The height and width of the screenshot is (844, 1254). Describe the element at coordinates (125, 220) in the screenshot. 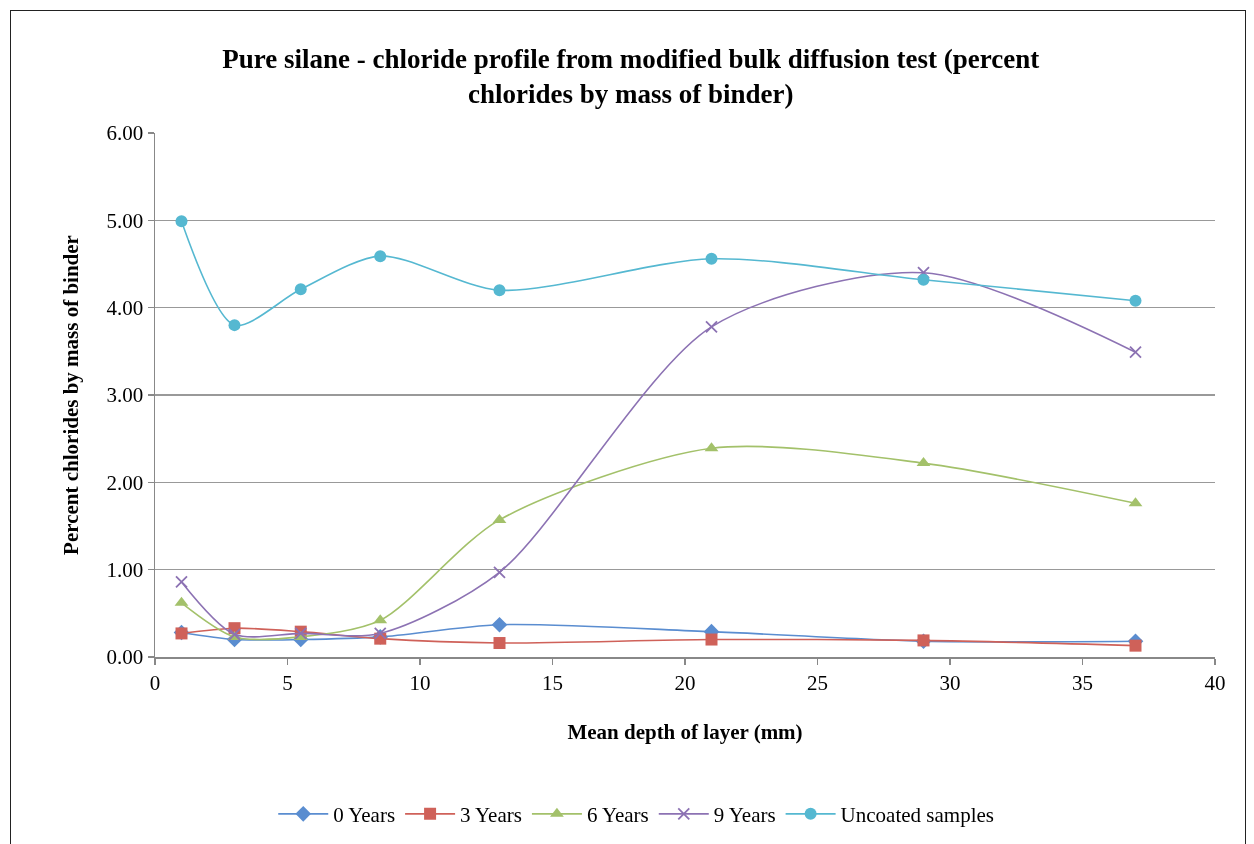

I see `y-tick-label: 5.00` at that location.